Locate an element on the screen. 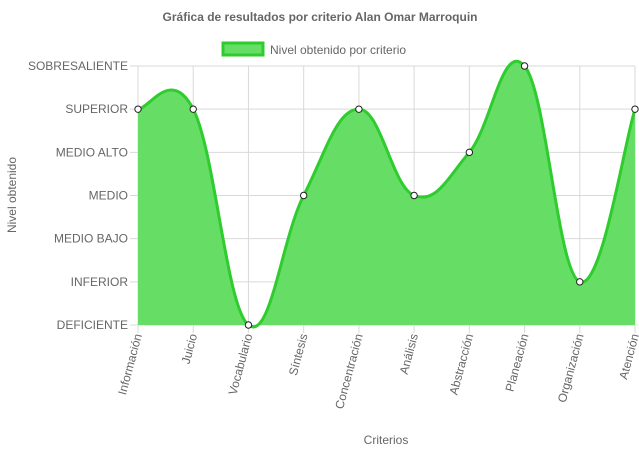  x-tick-label: Información is located at coordinates (130, 364).